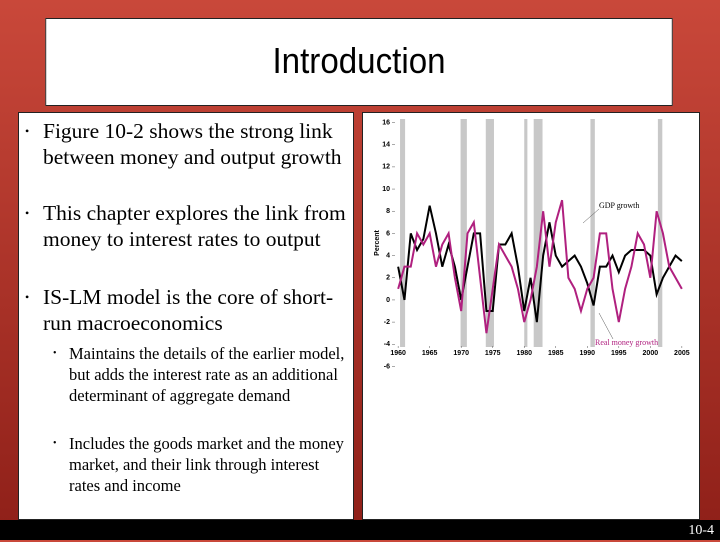 The image size is (720, 542). I want to click on y-tick-label: 14, so click(386, 145).